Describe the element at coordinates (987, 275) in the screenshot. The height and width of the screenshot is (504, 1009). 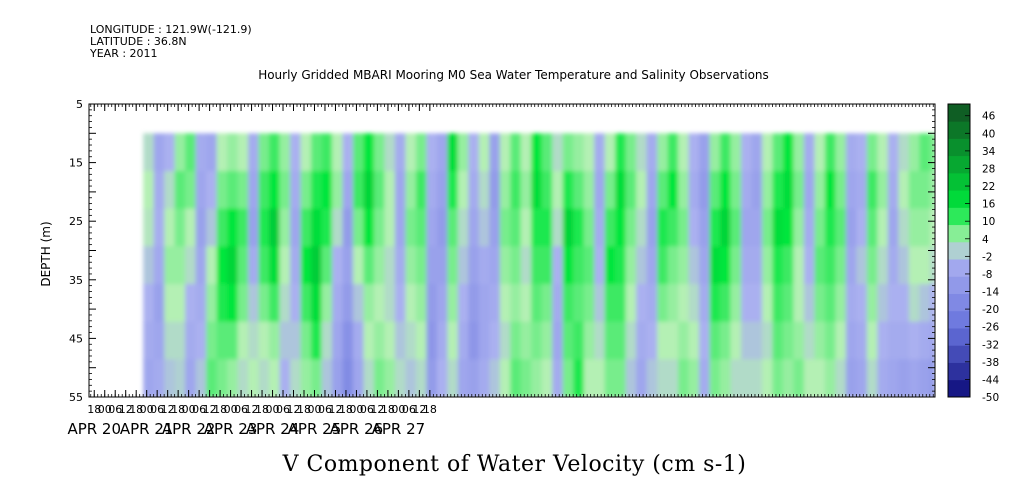
I see `colorbar-tick-label: -8` at that location.